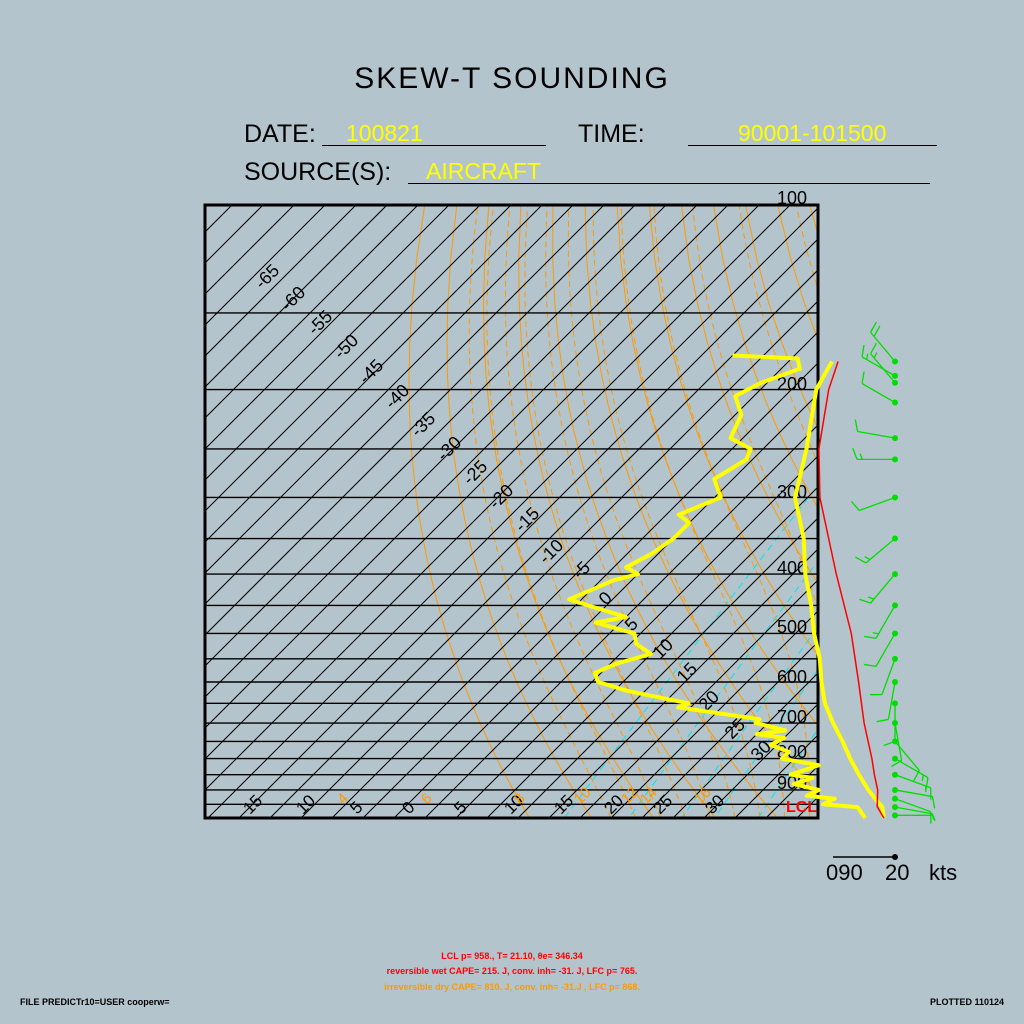 The height and width of the screenshot is (1024, 1024). Describe the element at coordinates (460, 808) in the screenshot. I see `isotherm-bottom-label: 5` at that location.